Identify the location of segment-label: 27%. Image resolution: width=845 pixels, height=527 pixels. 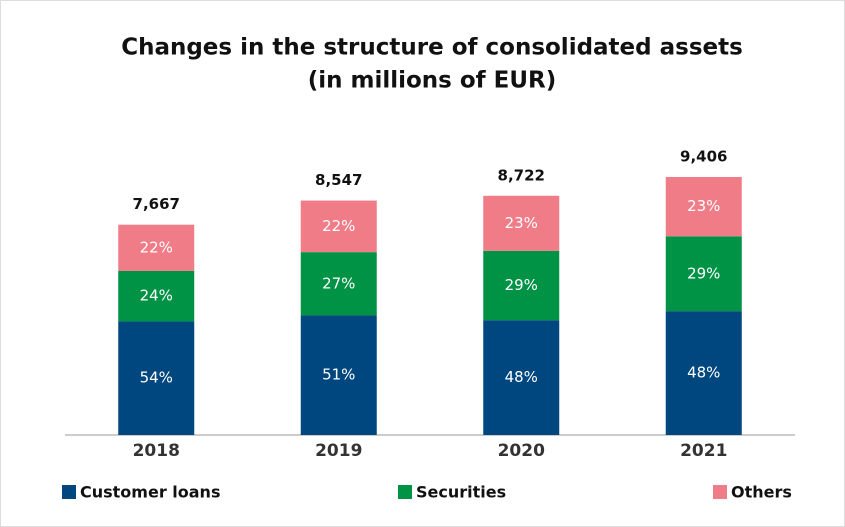
(338, 283).